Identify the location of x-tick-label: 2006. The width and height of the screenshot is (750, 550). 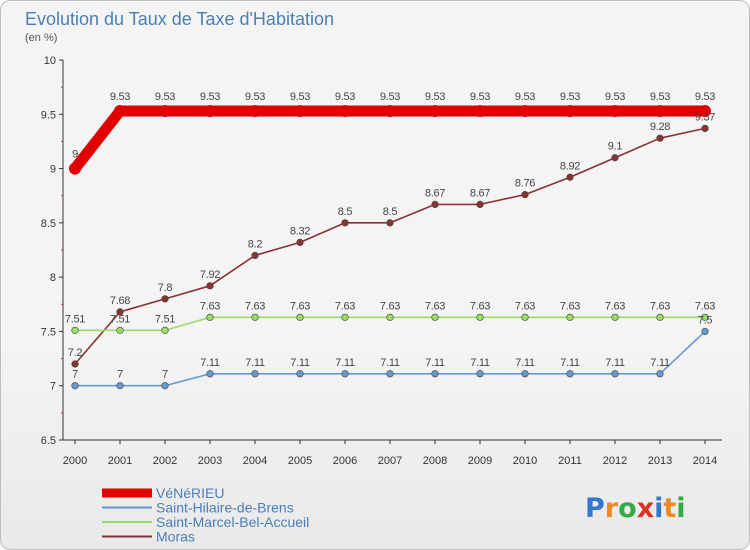
(345, 461).